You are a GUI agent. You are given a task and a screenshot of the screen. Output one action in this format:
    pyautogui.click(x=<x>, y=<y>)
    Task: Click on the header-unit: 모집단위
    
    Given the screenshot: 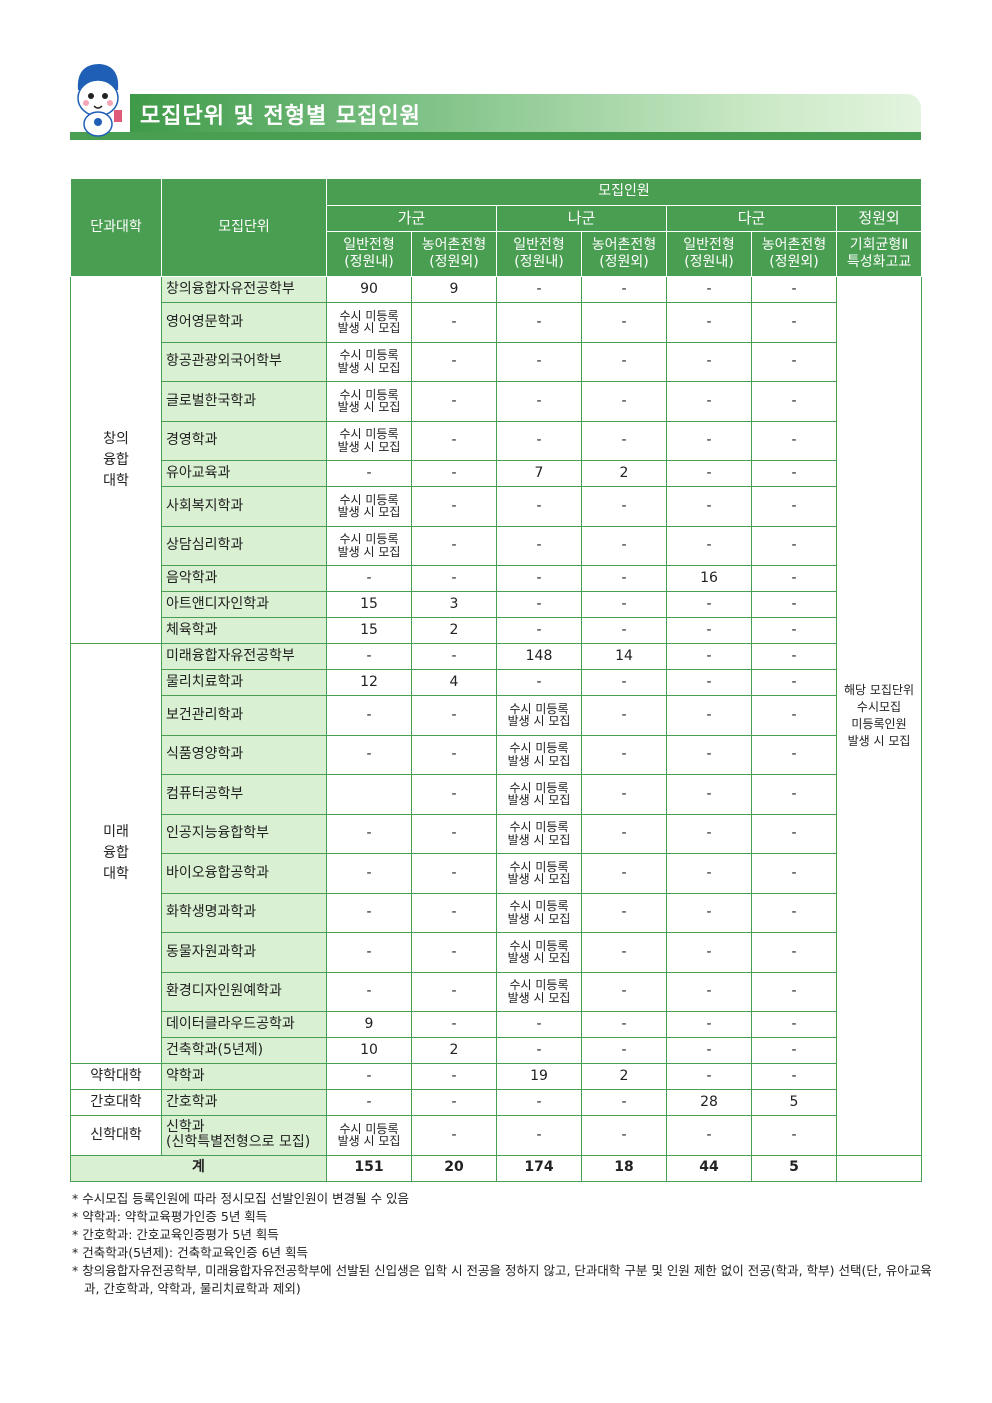 What is the action you would take?
    pyautogui.click(x=244, y=227)
    